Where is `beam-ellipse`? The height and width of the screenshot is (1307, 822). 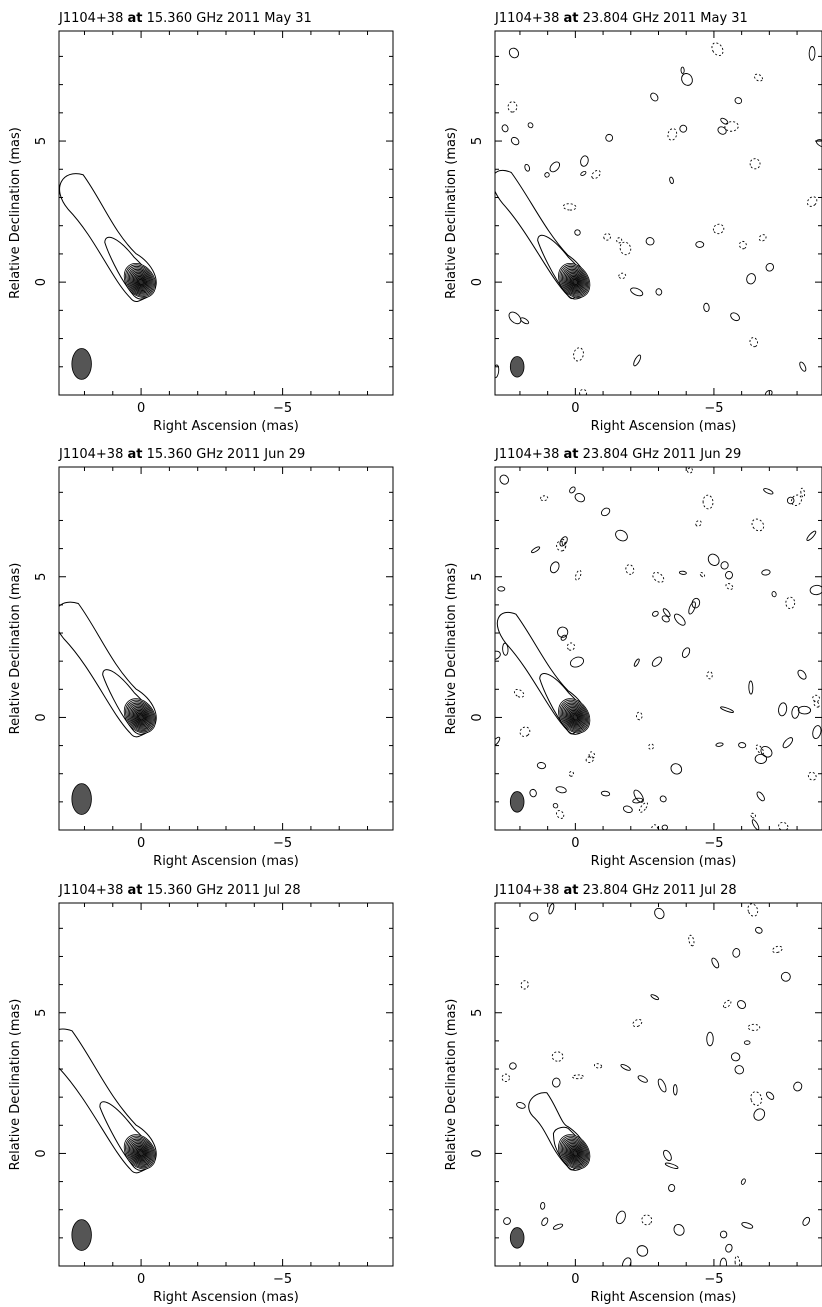 beam-ellipse is located at coordinates (81, 1235).